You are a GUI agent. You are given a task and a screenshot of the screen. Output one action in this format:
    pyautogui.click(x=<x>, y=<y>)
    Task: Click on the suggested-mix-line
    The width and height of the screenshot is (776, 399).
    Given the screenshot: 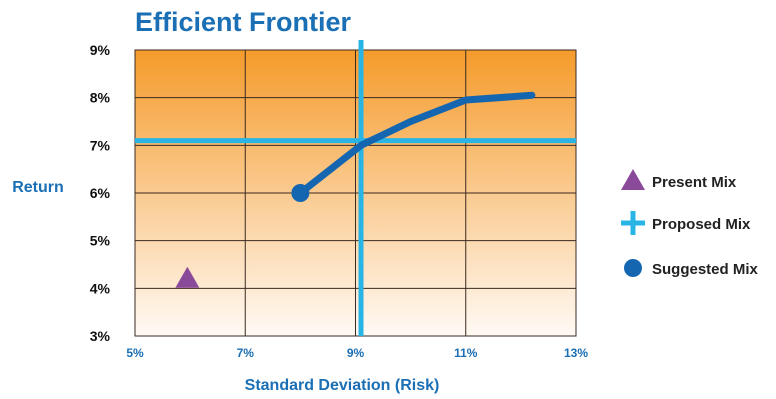 What is the action you would take?
    pyautogui.click(x=416, y=144)
    